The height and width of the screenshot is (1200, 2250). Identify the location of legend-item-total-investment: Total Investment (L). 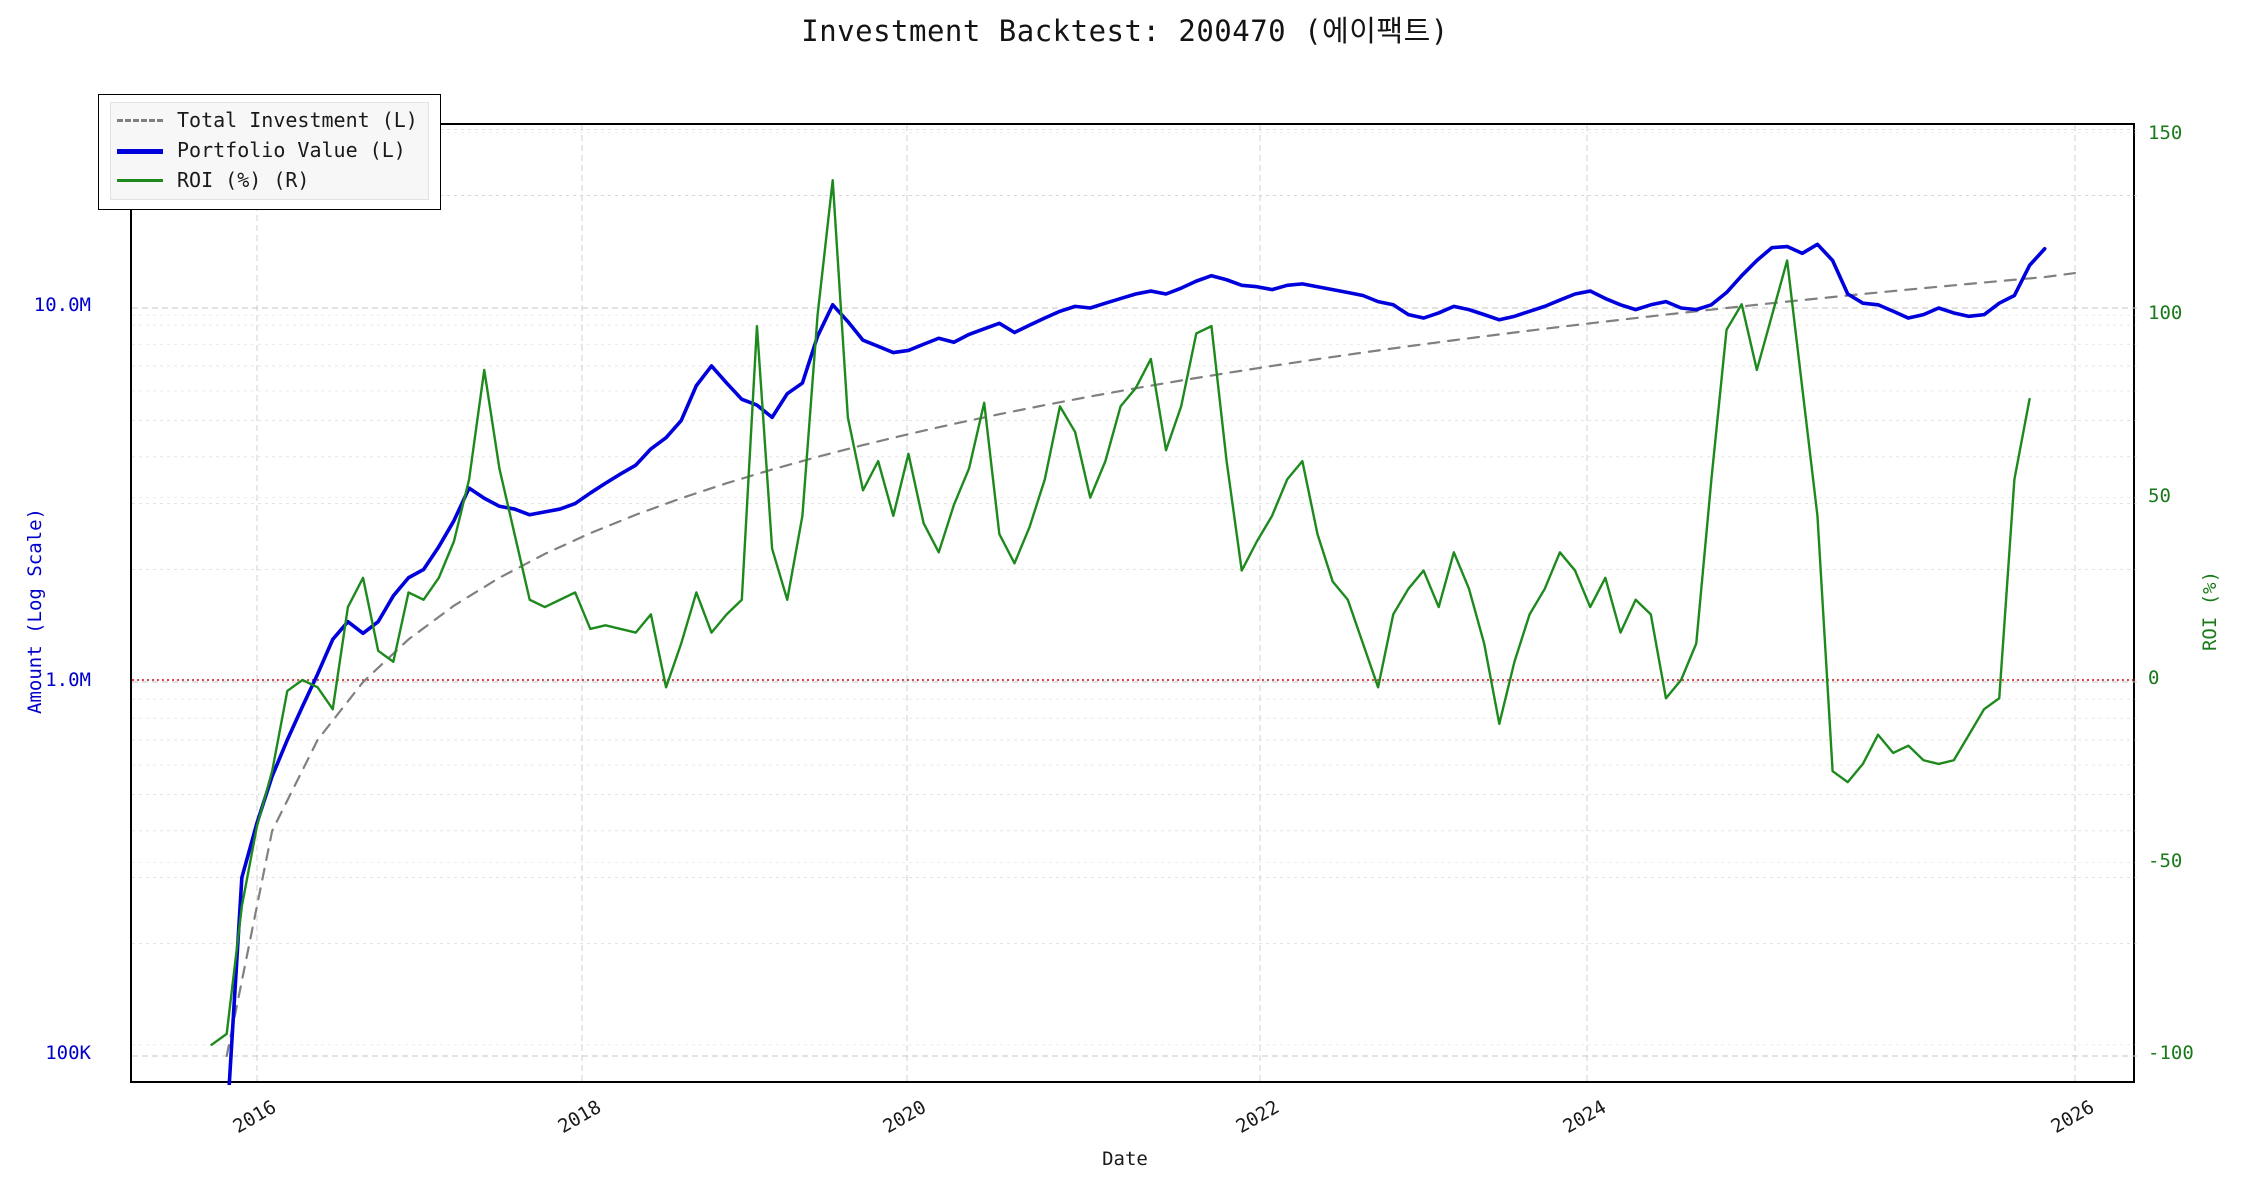
(267, 120).